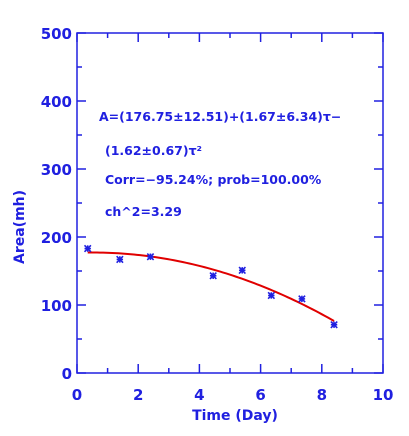 This screenshot has width=409, height=436. I want to click on y-tick-label: 200, so click(56, 238).